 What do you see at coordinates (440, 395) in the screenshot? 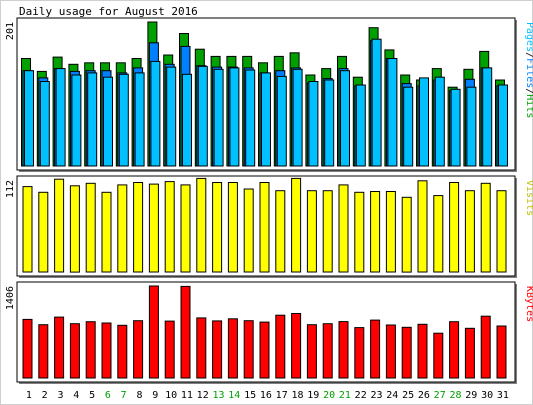
I see `x-tick-label-day-27: 27` at bounding box center [440, 395].